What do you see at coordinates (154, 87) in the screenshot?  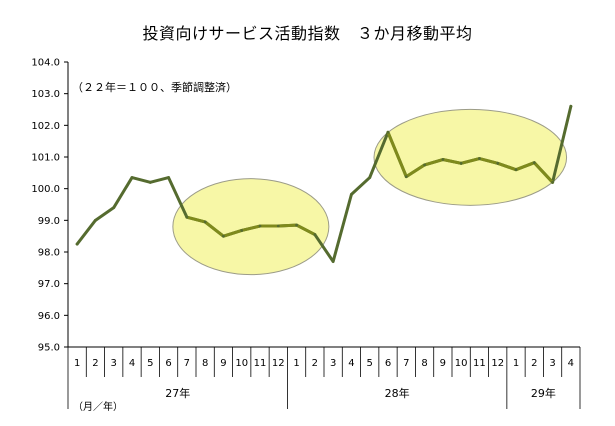 I see `chart-subtitle: （２２年＝１００、季節調整済）` at bounding box center [154, 87].